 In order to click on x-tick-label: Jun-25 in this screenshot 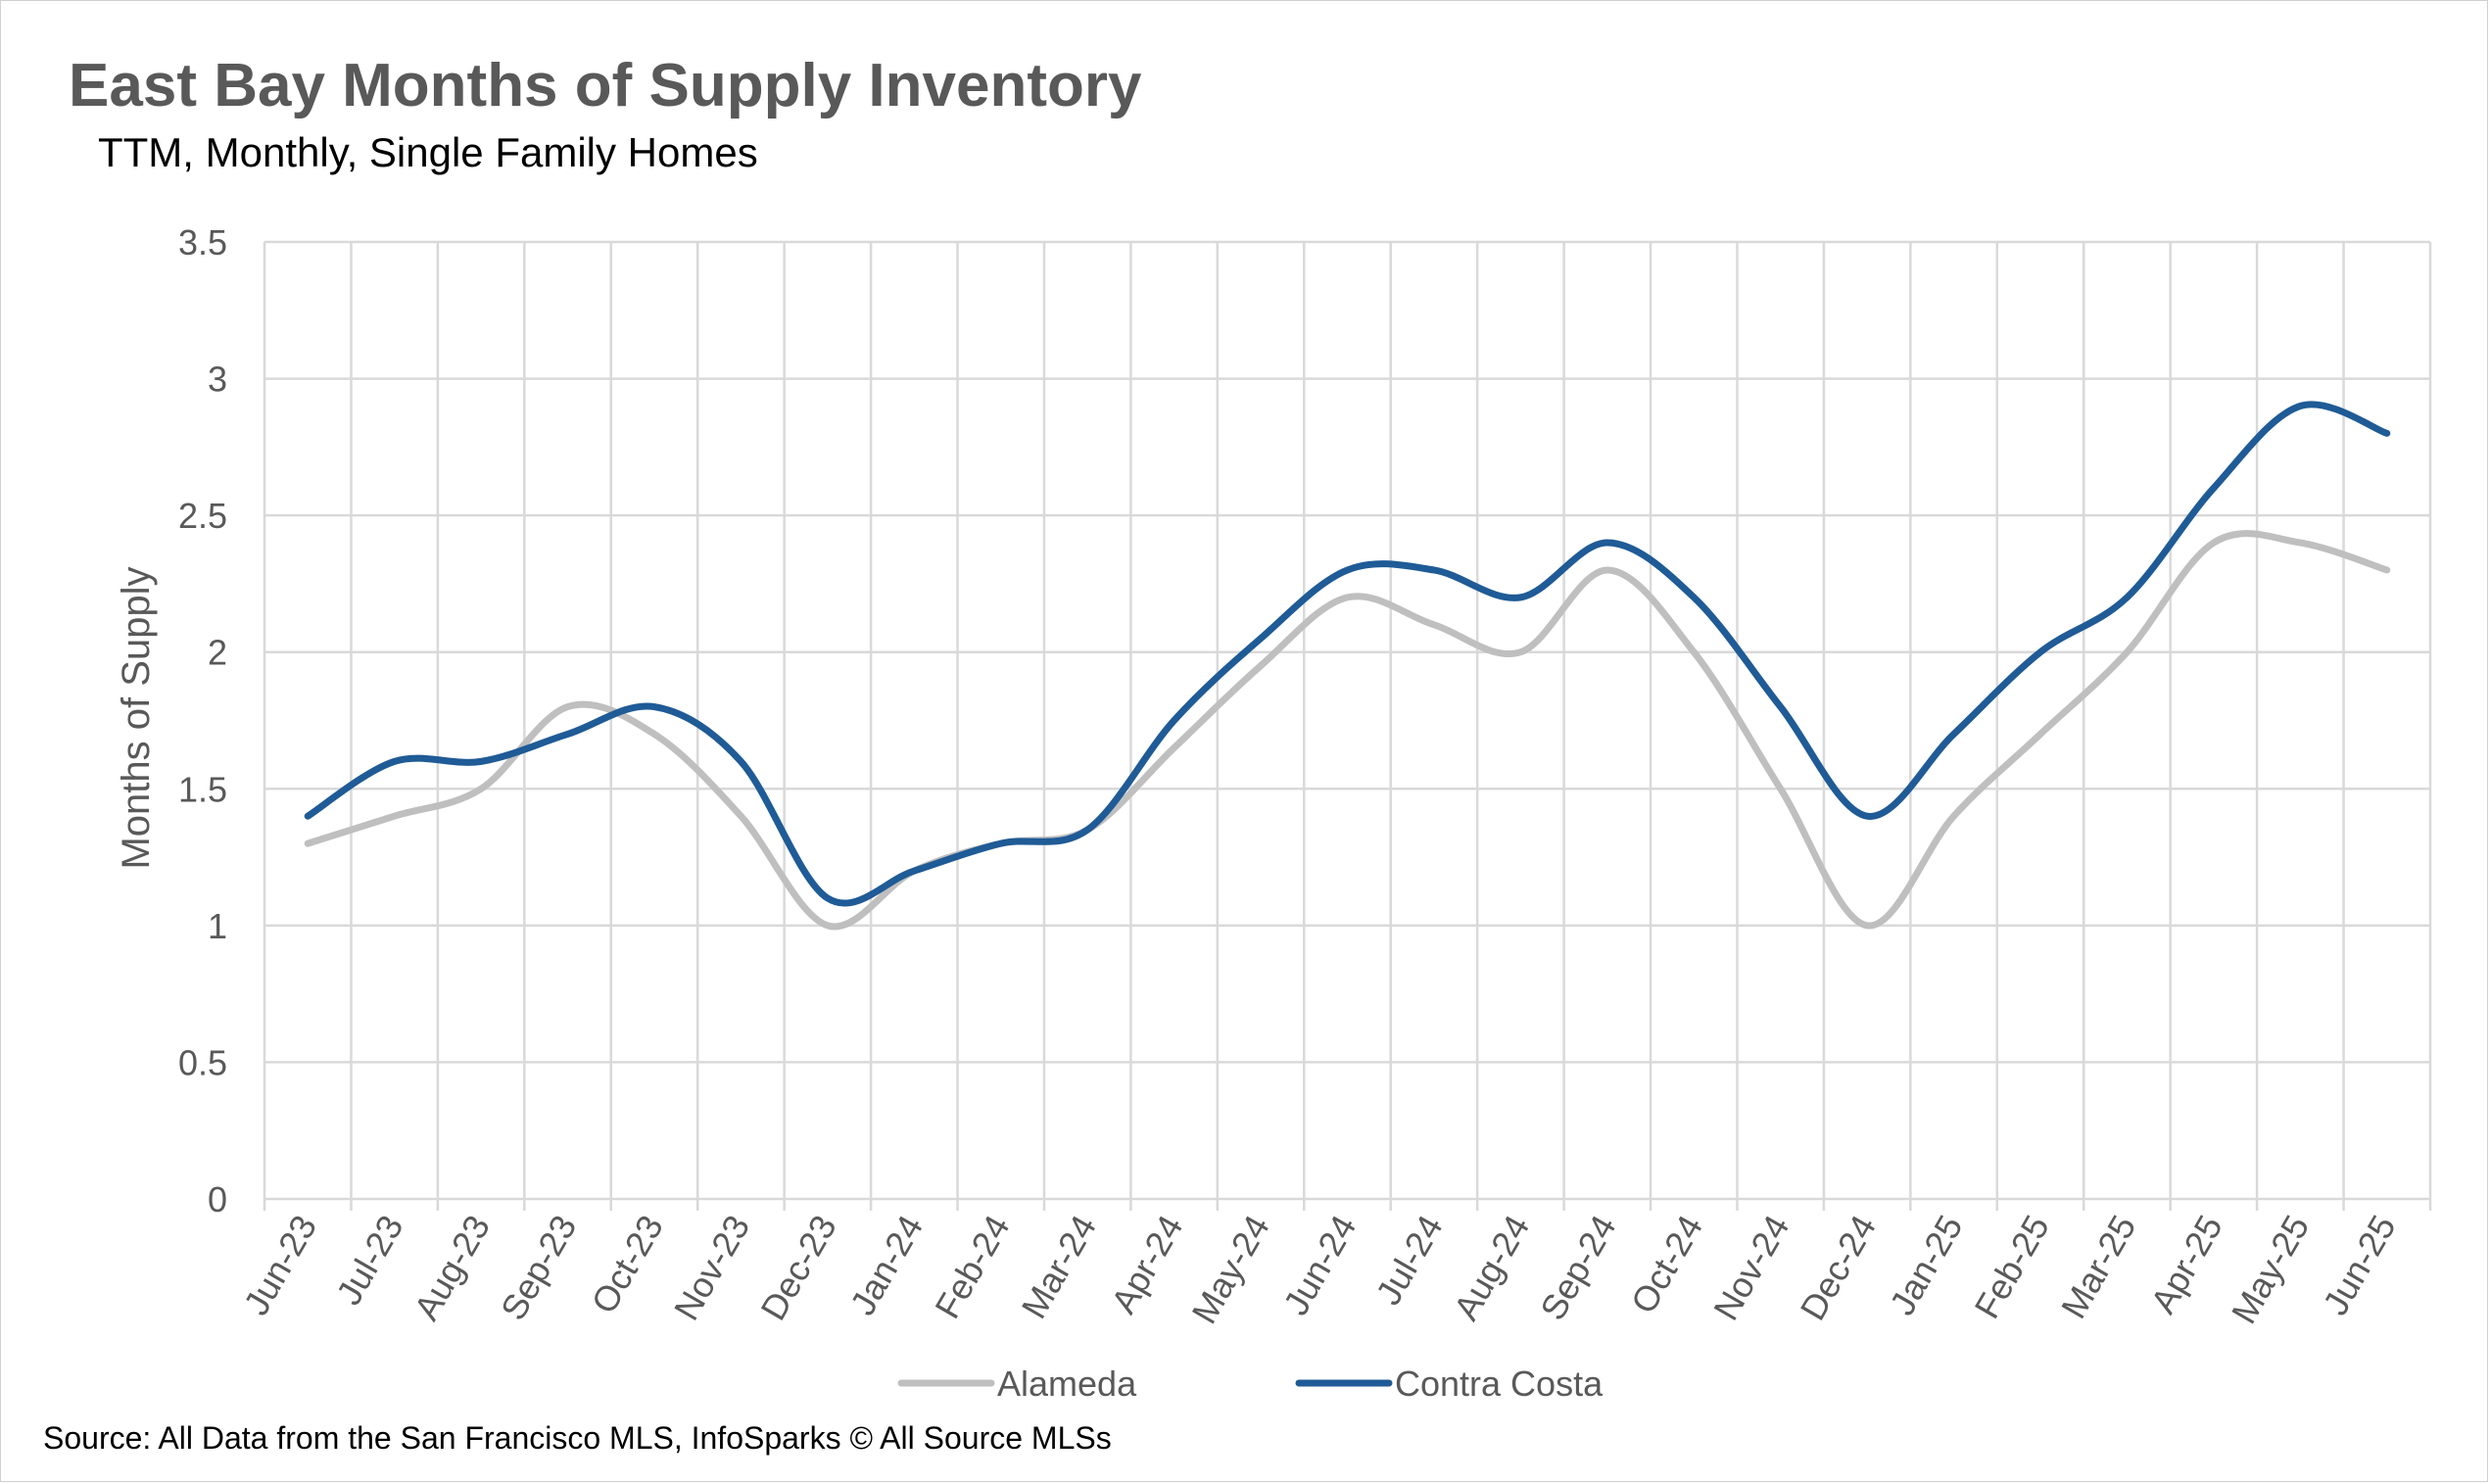, I will do `click(2359, 1265)`.